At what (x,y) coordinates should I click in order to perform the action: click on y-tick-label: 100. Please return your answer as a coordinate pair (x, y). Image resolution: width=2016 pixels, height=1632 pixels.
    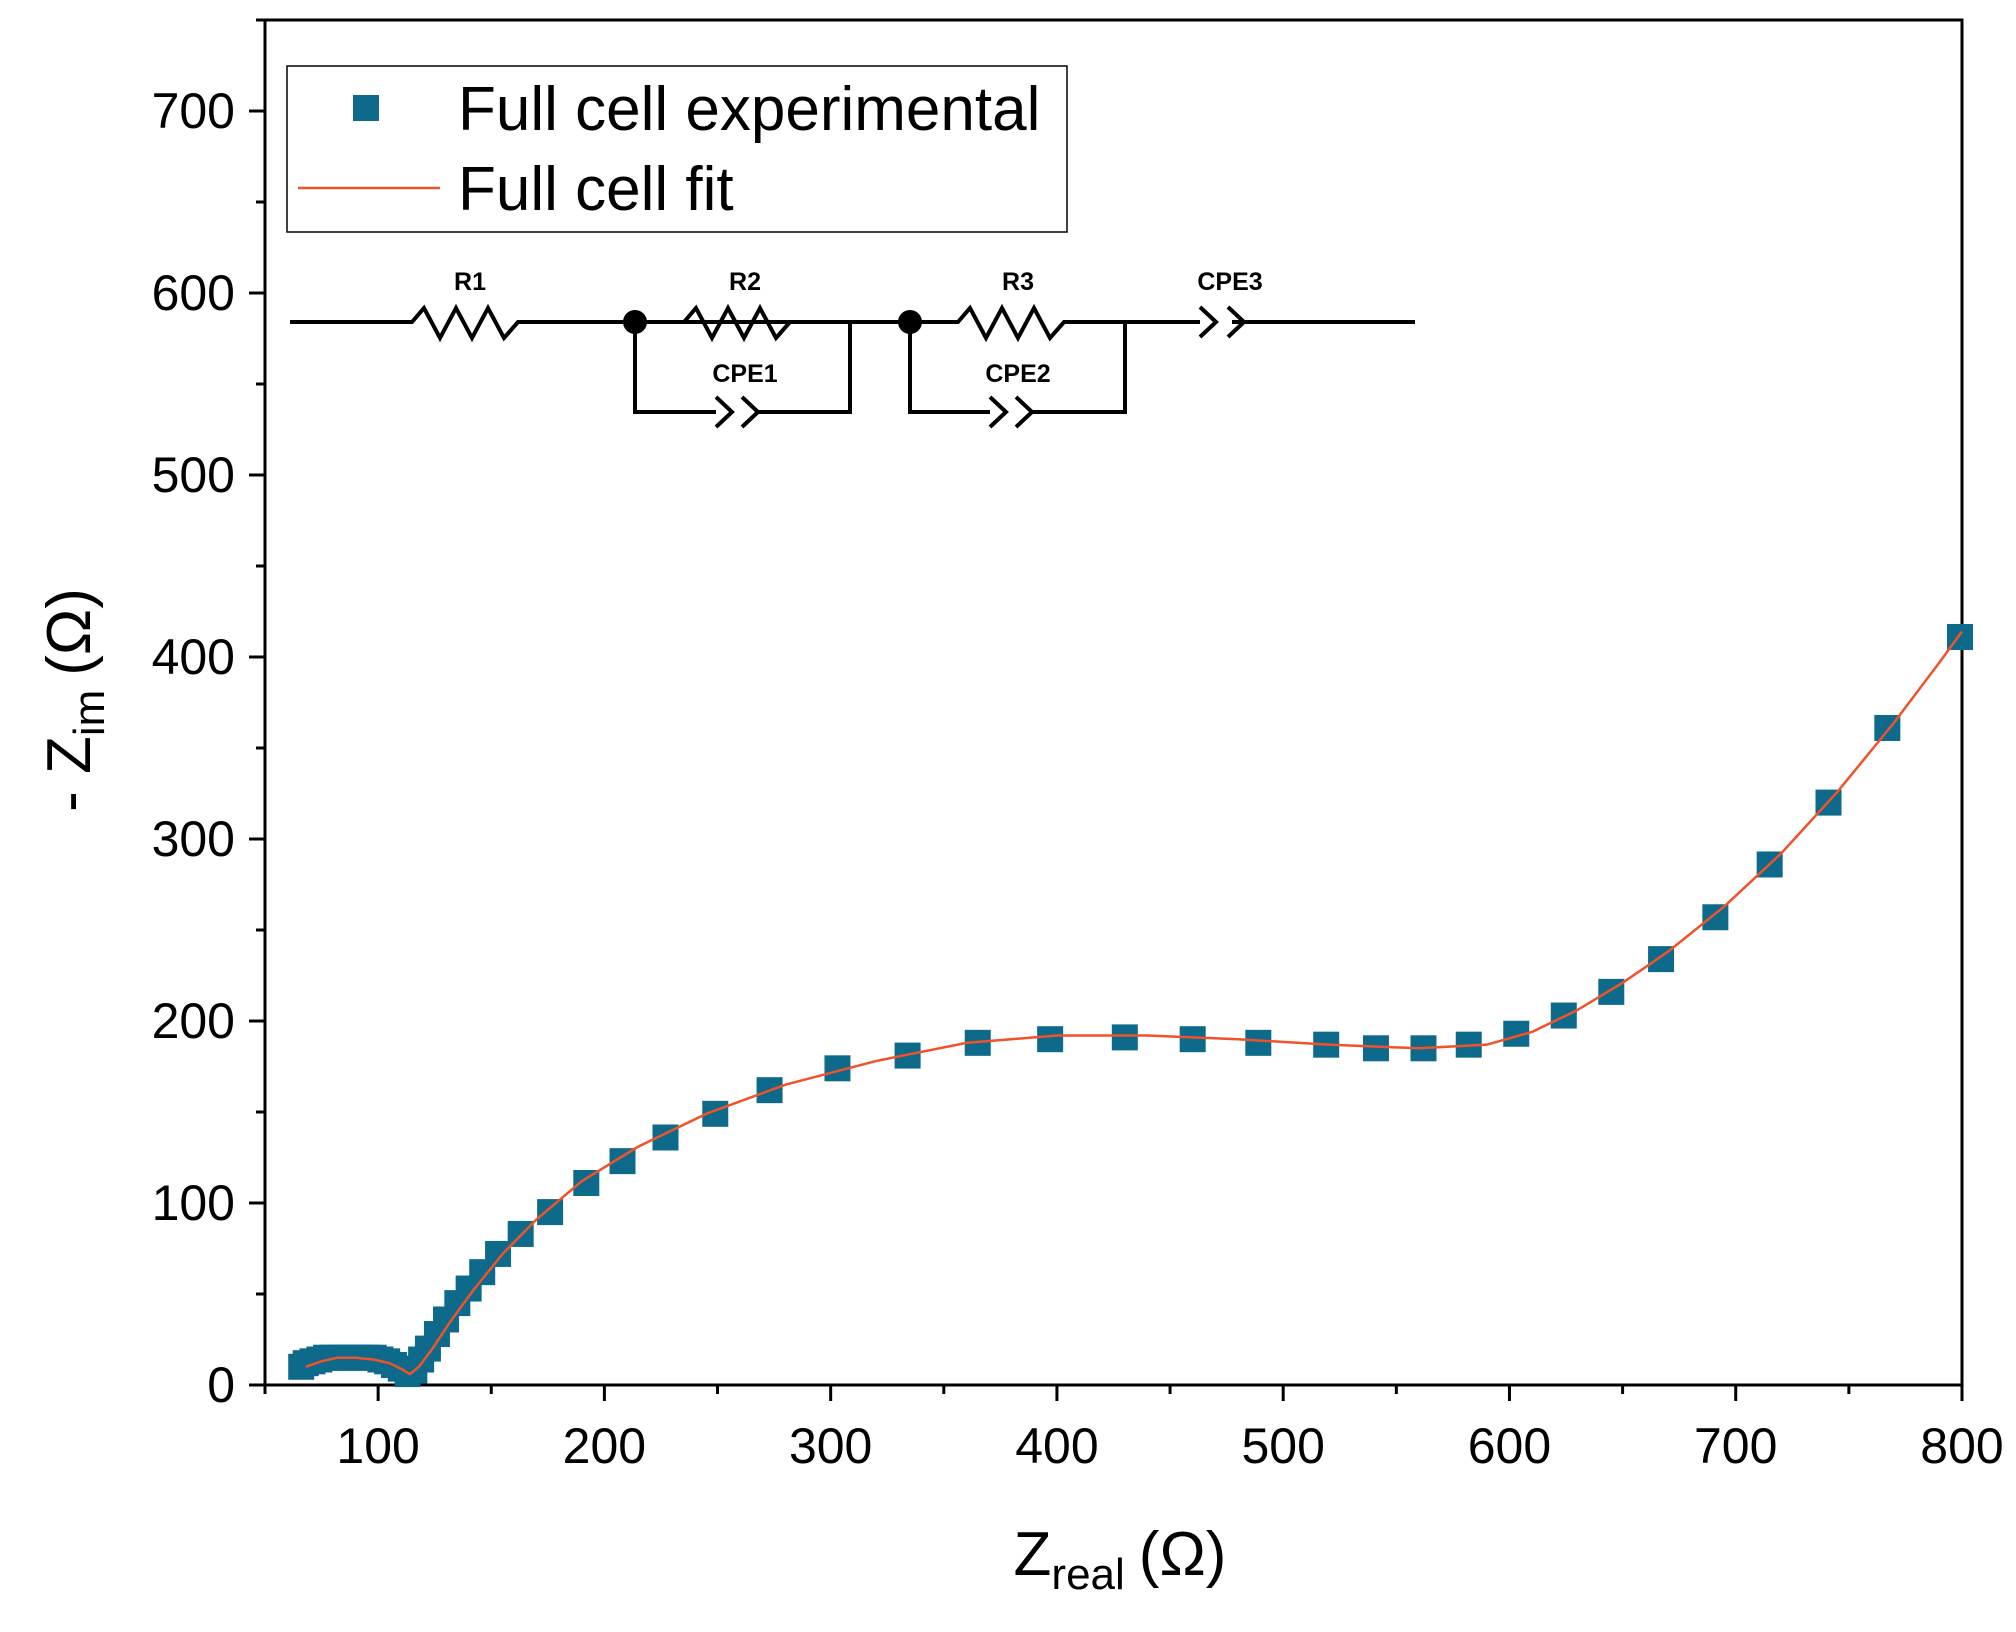
    Looking at the image, I should click on (193, 1203).